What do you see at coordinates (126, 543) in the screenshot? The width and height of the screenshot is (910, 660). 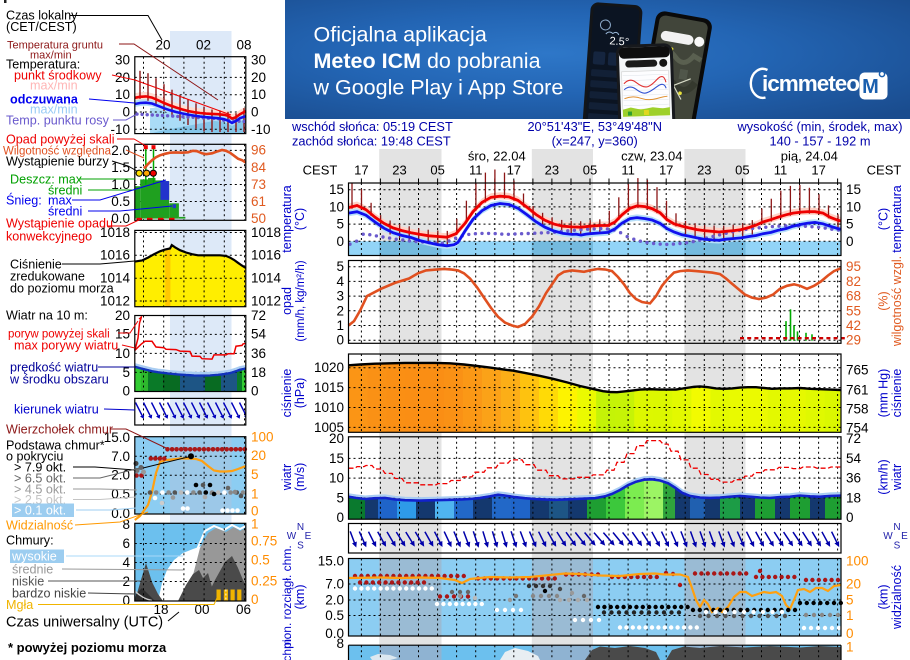 I see `svg-text: 6` at bounding box center [126, 543].